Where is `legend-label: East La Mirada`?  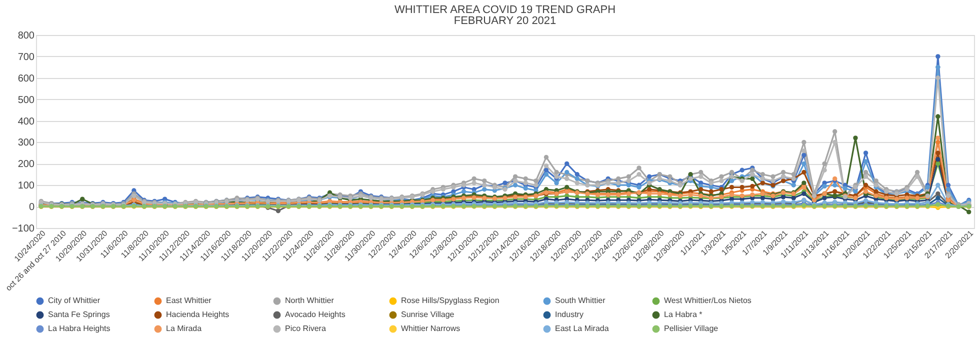 legend-label: East La Mirada is located at coordinates (582, 328).